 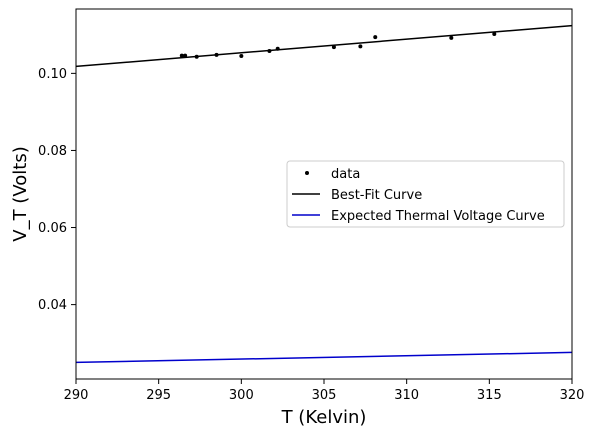 What do you see at coordinates (52, 151) in the screenshot?
I see `y-tick-label: 0.08` at bounding box center [52, 151].